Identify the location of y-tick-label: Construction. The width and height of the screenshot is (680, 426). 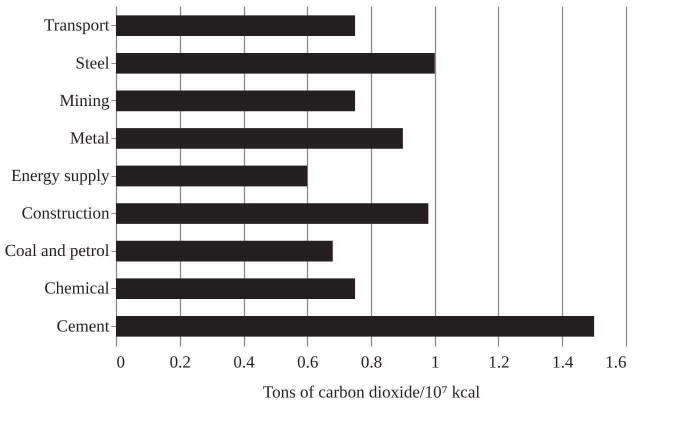
(66, 213).